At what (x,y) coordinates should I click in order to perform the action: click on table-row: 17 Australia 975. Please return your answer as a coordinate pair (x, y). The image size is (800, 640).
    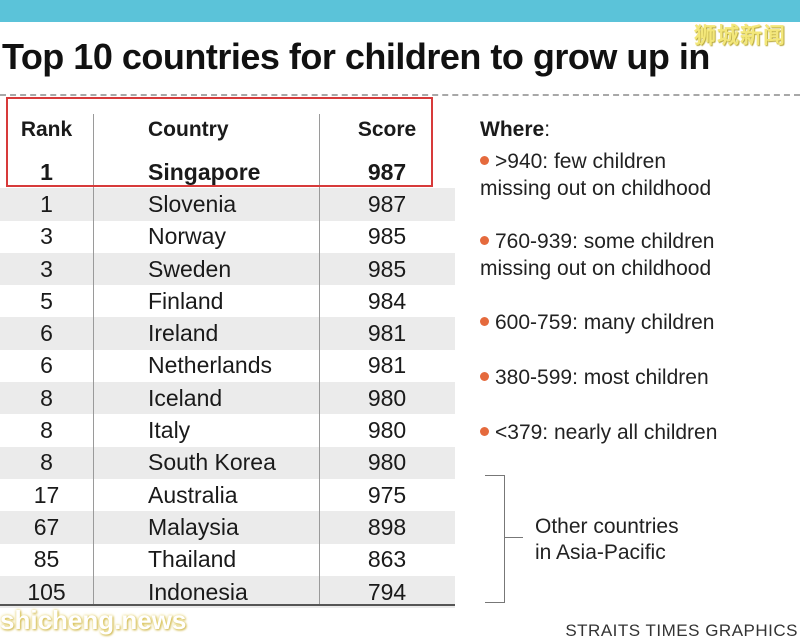
    Looking at the image, I should click on (227, 495).